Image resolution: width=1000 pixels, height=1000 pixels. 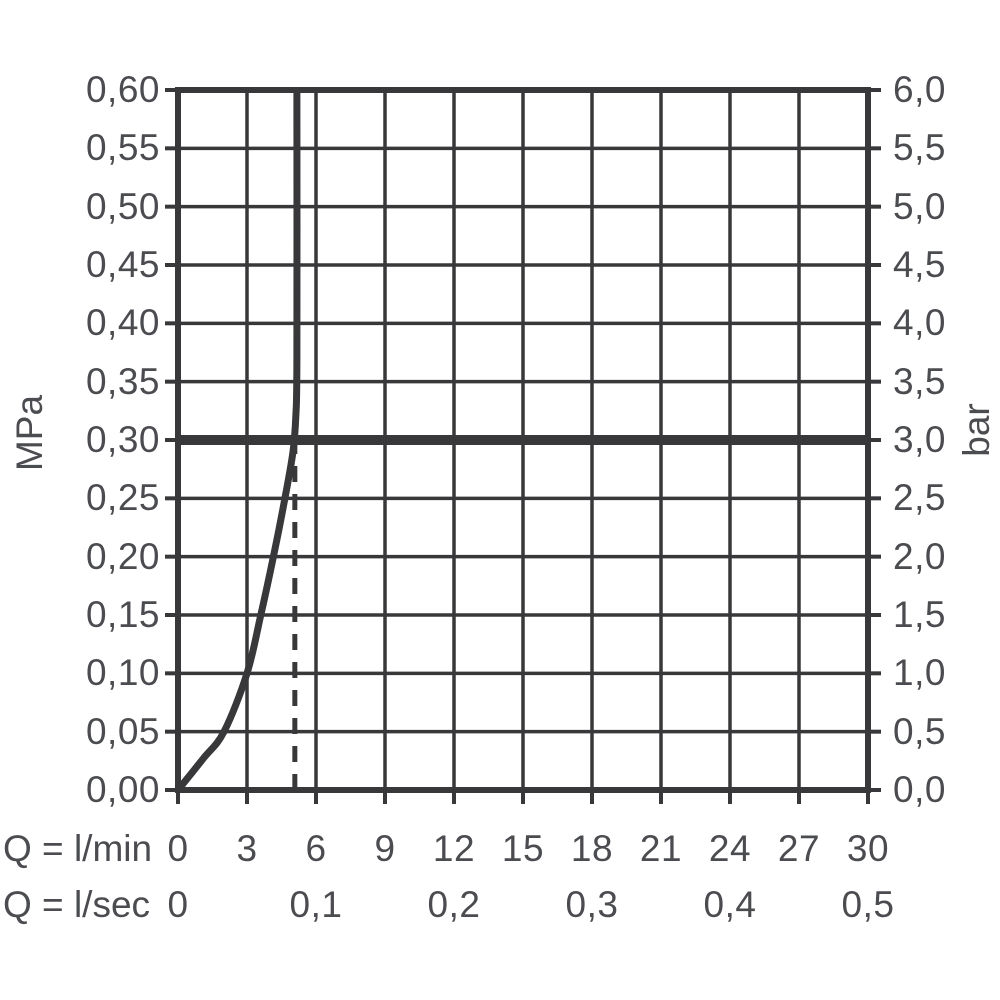 I want to click on x-axis-lsec-unit-label: Q = l/sec, so click(x=77, y=904).